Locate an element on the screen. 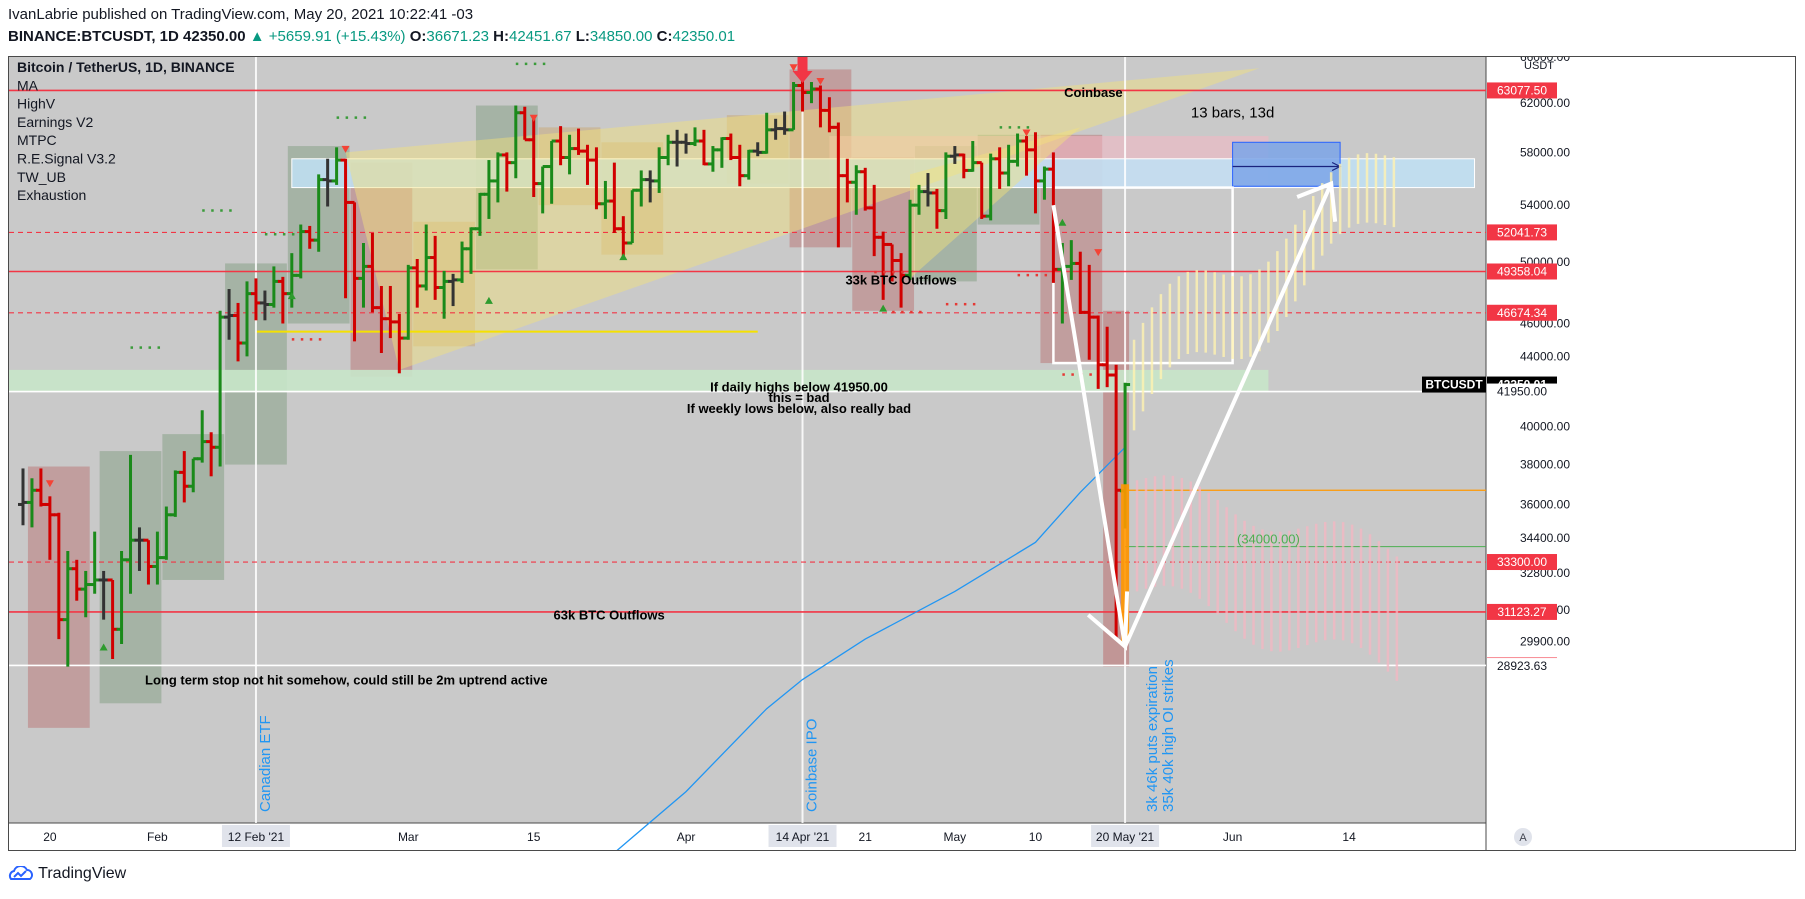  y-tick-label: 34400.00 is located at coordinates (1545, 538).